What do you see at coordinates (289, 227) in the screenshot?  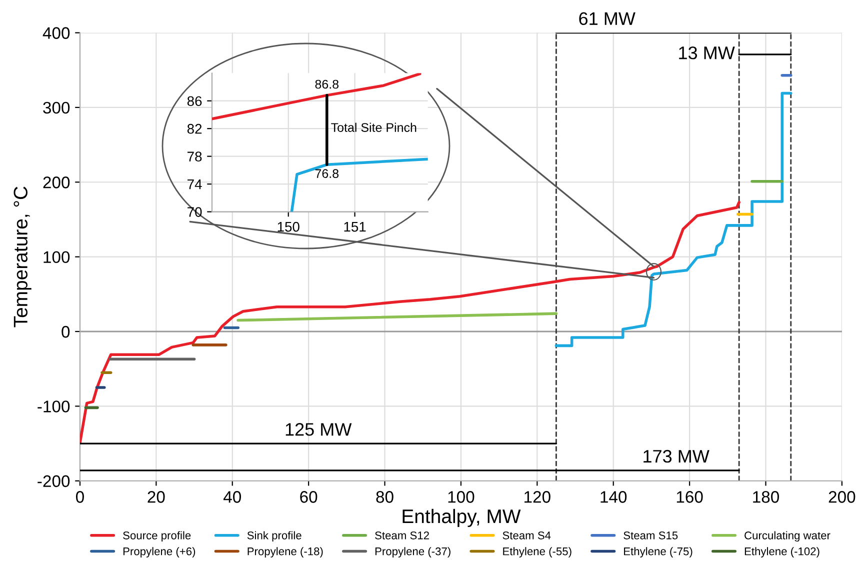 I see `x-tick-label: 150` at bounding box center [289, 227].